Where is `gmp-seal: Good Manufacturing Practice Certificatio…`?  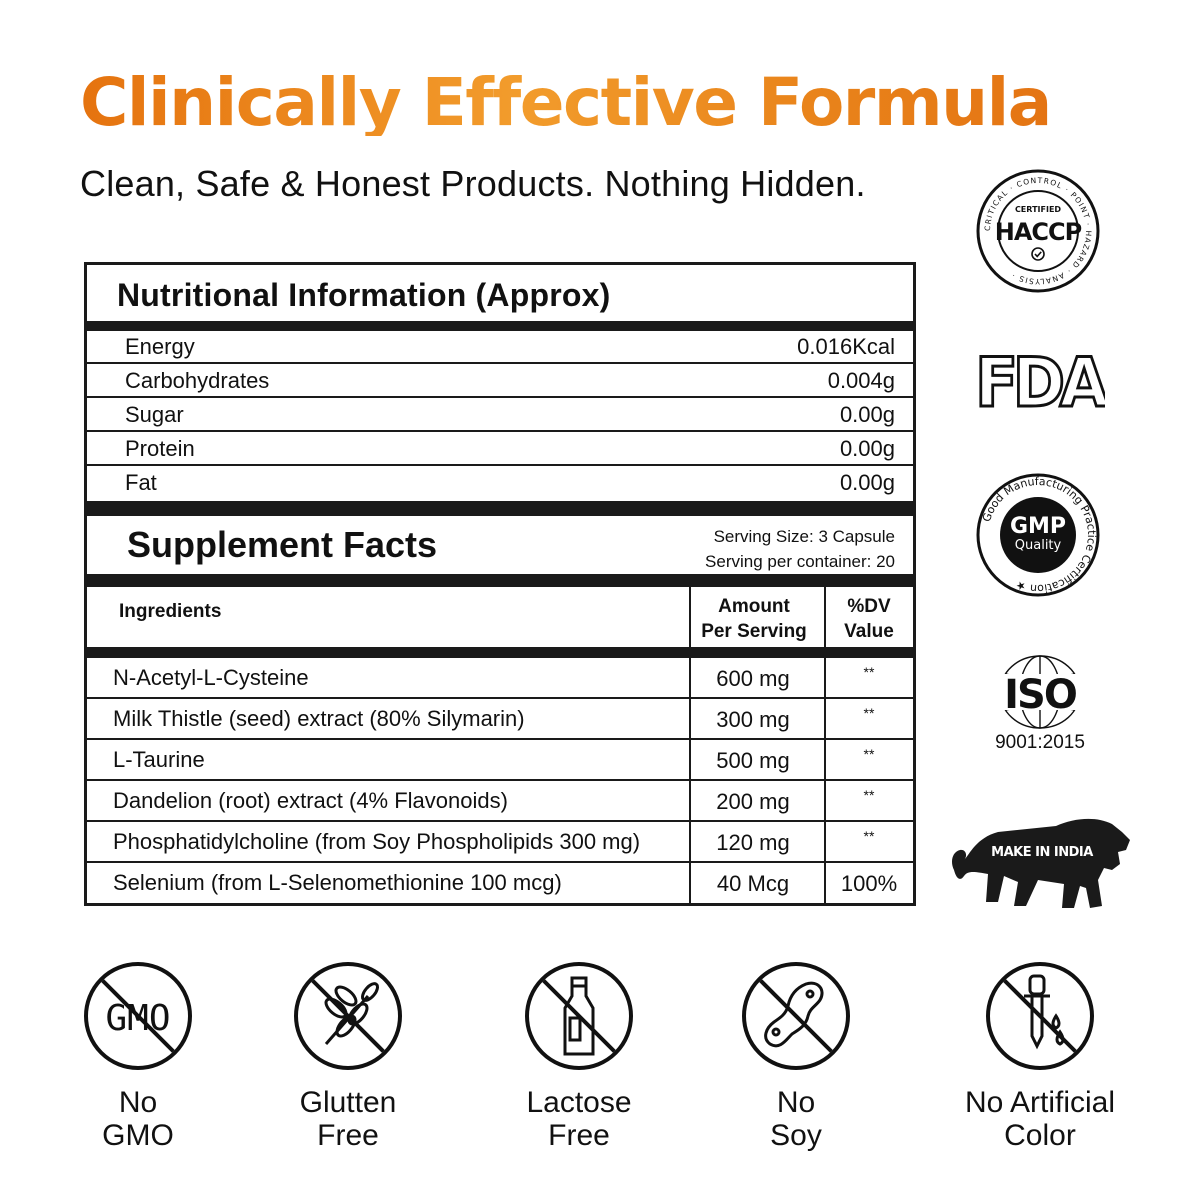
gmp-seal: Good Manufacturing Practice Certificatio… is located at coordinates (1038, 535).